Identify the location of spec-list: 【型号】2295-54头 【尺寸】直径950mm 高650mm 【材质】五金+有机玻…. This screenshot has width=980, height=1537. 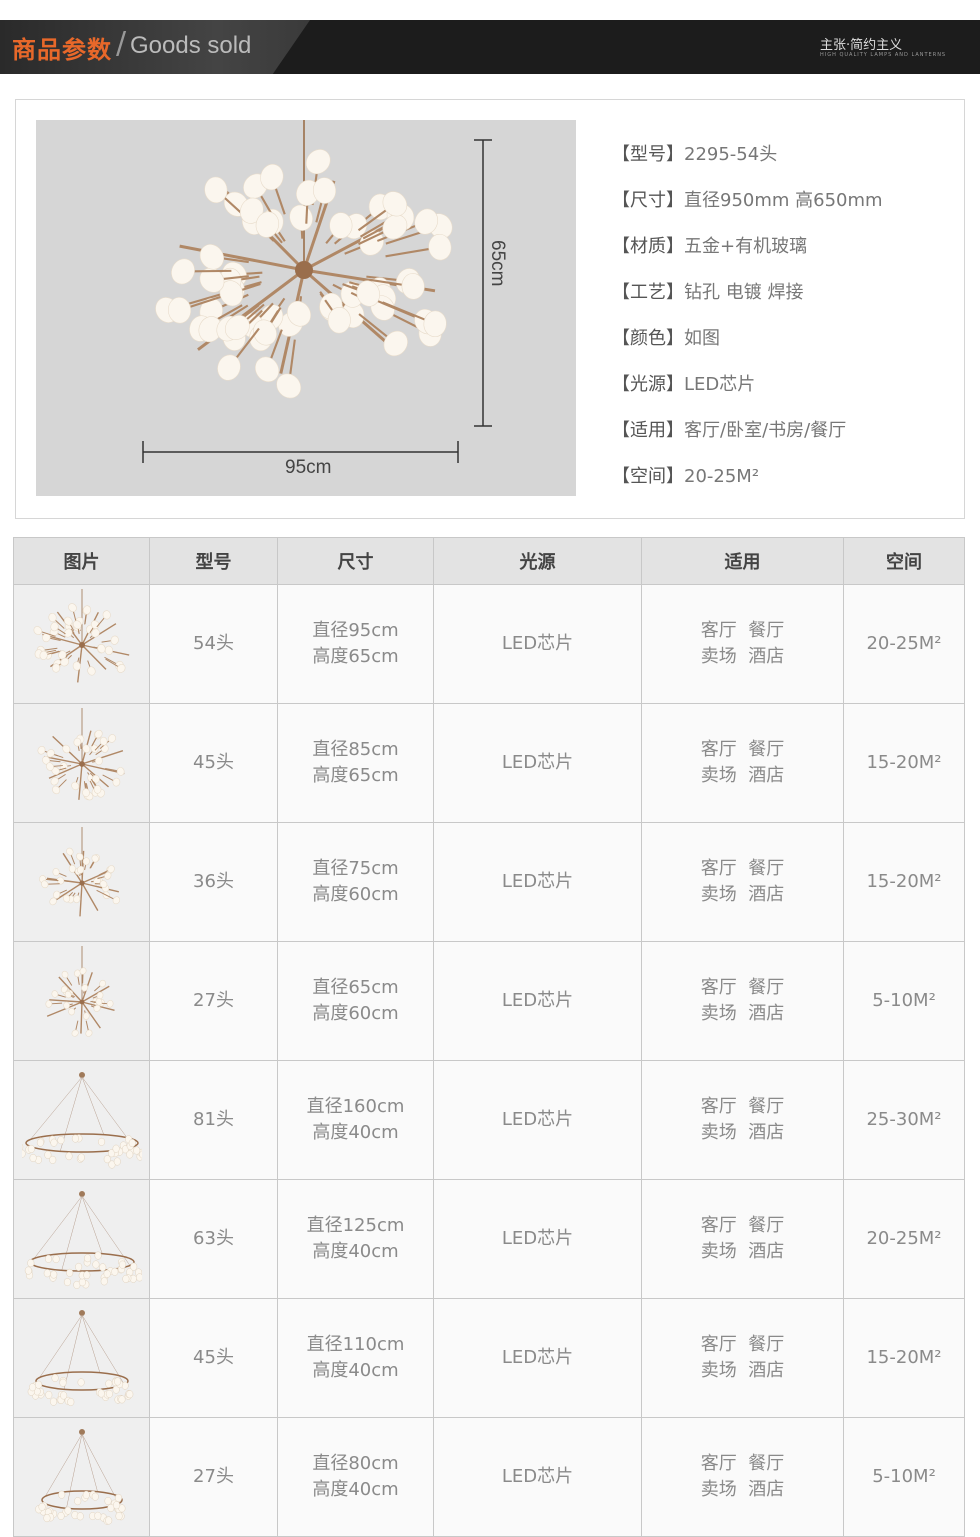
(747, 324).